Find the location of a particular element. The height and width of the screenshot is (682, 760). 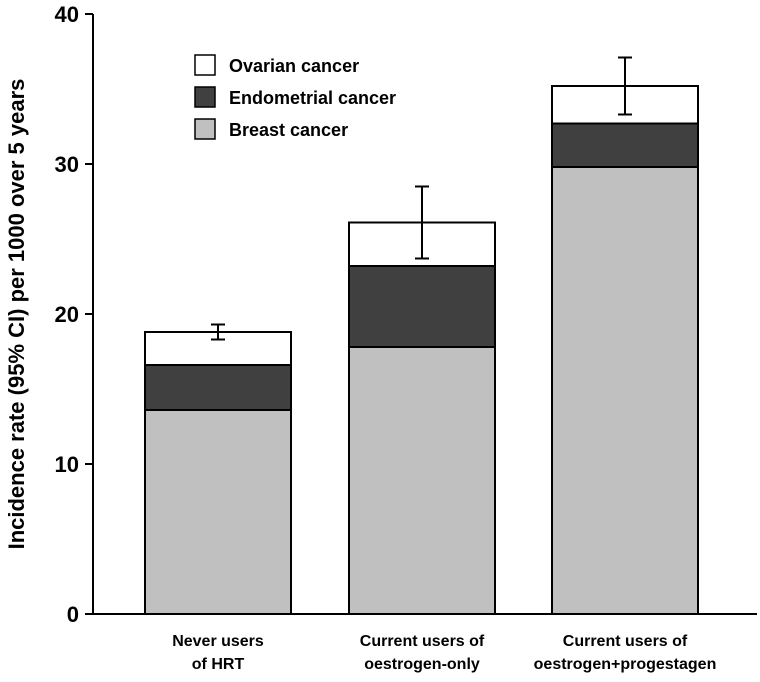

y-ticks: 0 10 20 30 40 is located at coordinates (74, 314).